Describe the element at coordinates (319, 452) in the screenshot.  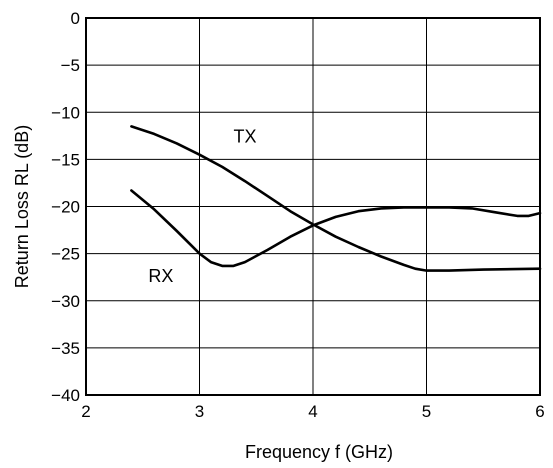
I see `x-axis-title: Frequency f (GHz)` at that location.